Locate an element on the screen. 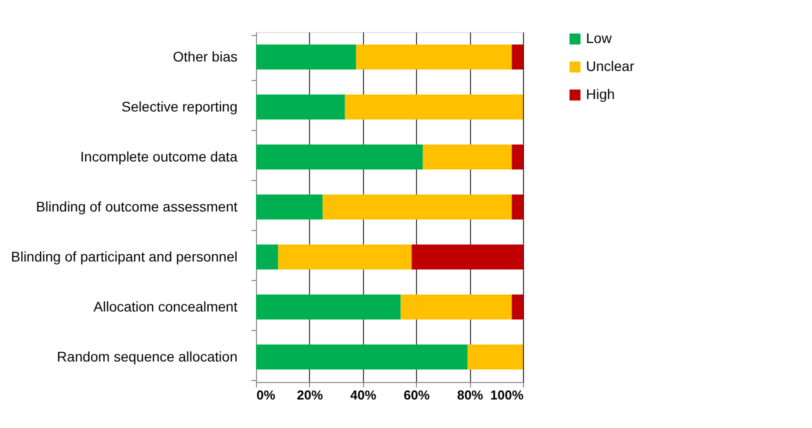  legend-label: Unclear is located at coordinates (610, 66).